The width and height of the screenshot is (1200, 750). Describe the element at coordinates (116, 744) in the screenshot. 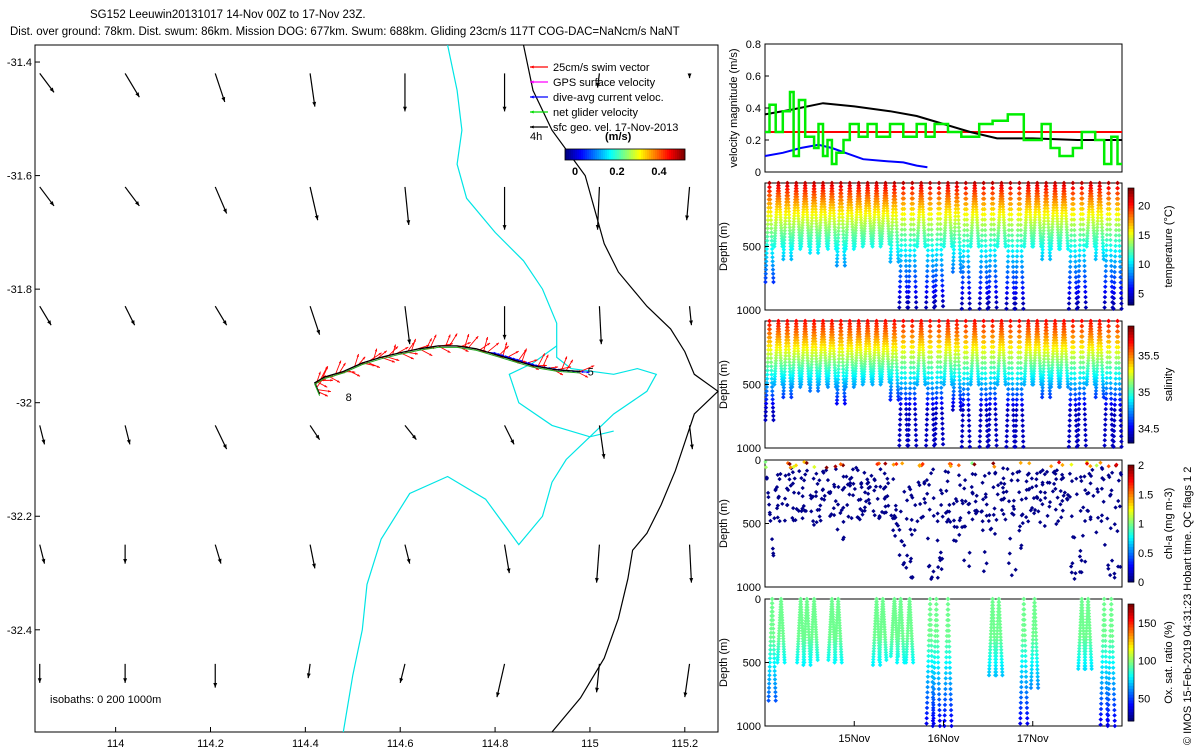

I see `x-tick-label: 114` at that location.